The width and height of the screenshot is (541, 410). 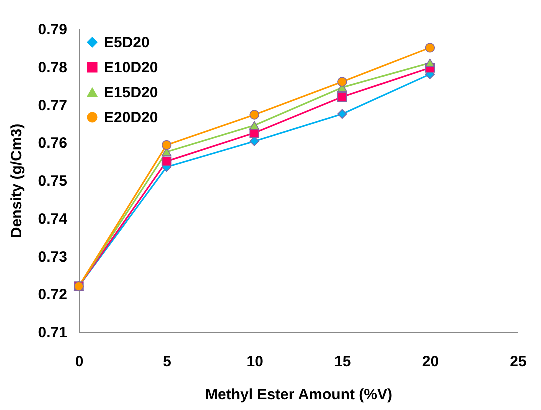 I want to click on x-tick-label: 25, so click(x=518, y=362).